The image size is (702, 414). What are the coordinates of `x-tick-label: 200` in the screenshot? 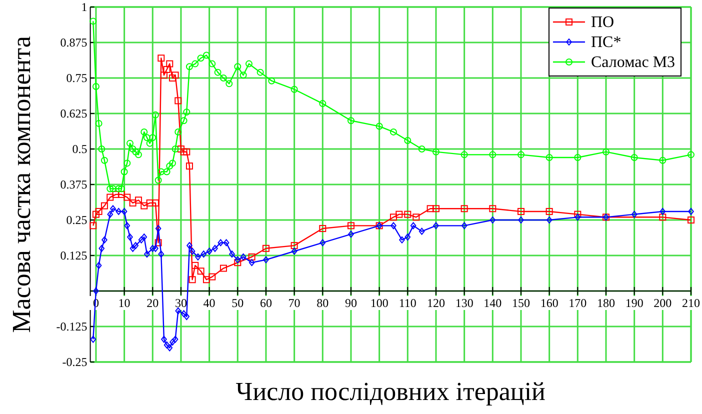 It's located at (663, 303).